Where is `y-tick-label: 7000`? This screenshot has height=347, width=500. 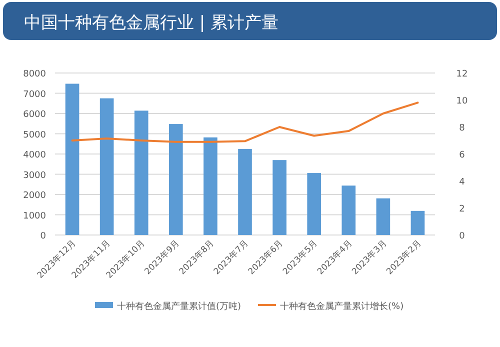
y-tick-label: 7000 is located at coordinates (34, 95).